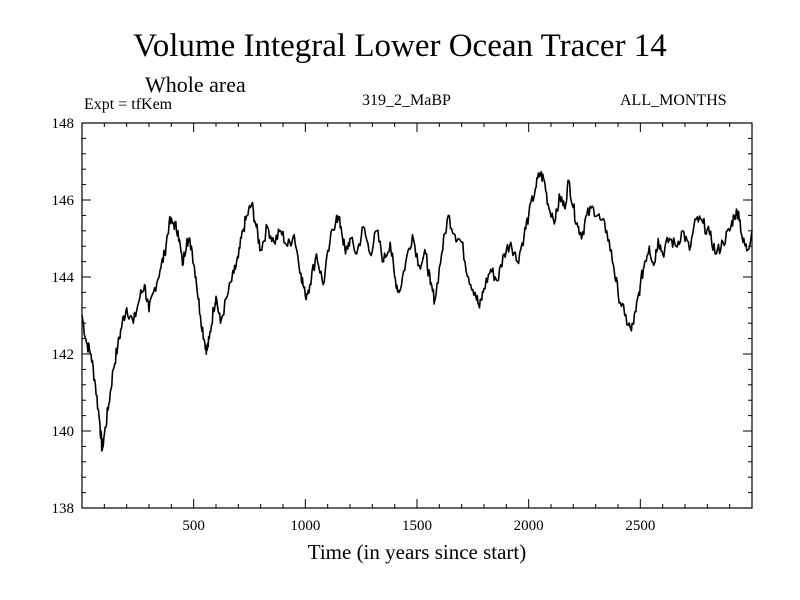  I want to click on experiment-label: Expt = tfKem, so click(128, 104).